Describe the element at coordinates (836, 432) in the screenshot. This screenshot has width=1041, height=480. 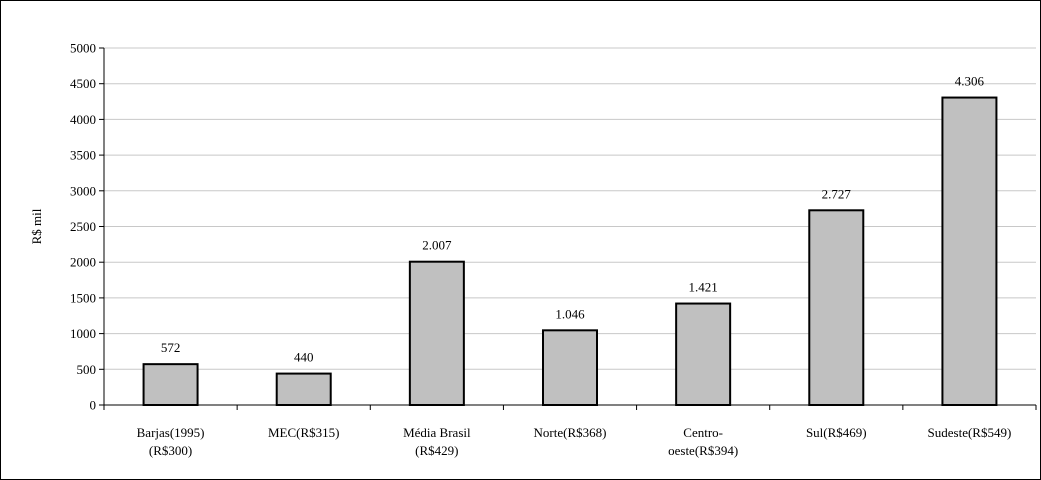
I see `x-category-label: Sul(R$469)` at that location.